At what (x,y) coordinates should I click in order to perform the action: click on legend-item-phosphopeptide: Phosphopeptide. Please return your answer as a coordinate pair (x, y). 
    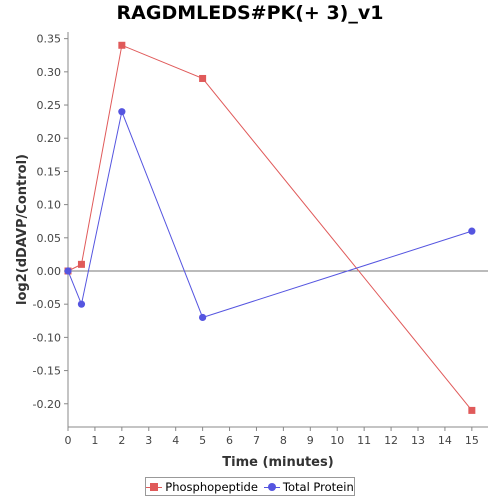
    Looking at the image, I should click on (202, 487).